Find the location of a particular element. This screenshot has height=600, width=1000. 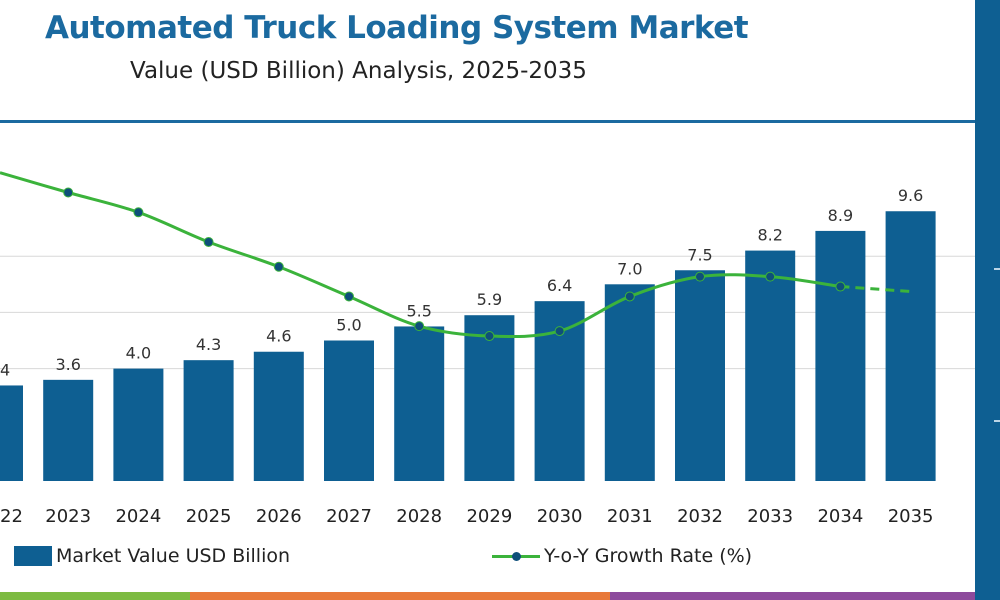

bar-value-label: 7.0 is located at coordinates (629, 268).